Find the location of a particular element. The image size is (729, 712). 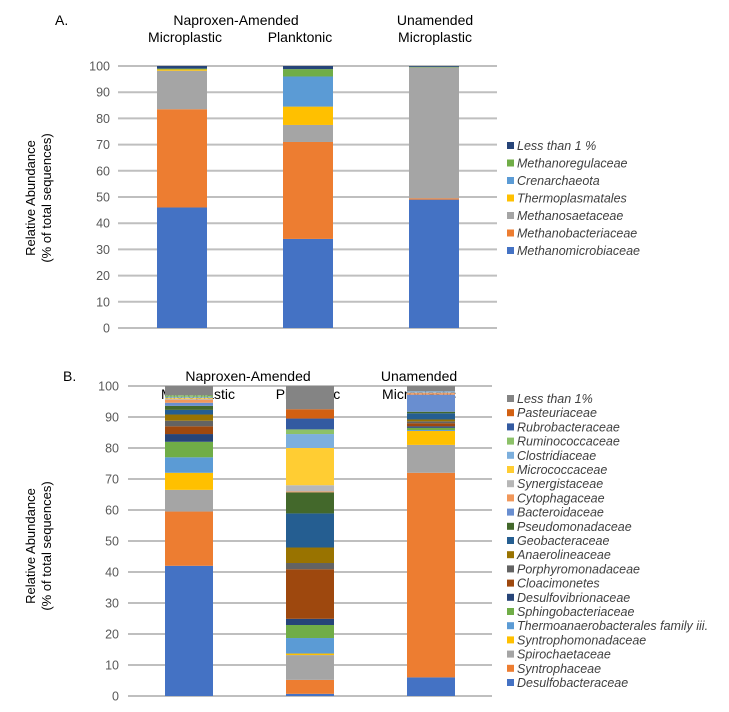

legend-label: Micrococcaceae is located at coordinates (562, 470).